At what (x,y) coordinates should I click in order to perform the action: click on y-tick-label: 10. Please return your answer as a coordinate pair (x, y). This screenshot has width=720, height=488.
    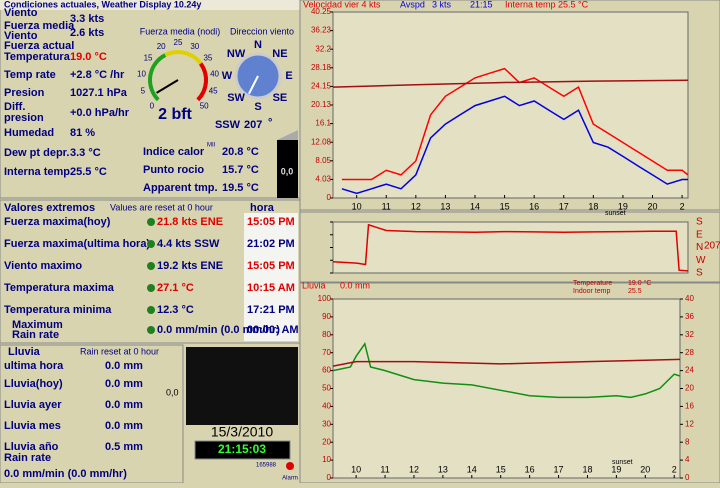
    Looking at the image, I should click on (326, 459).